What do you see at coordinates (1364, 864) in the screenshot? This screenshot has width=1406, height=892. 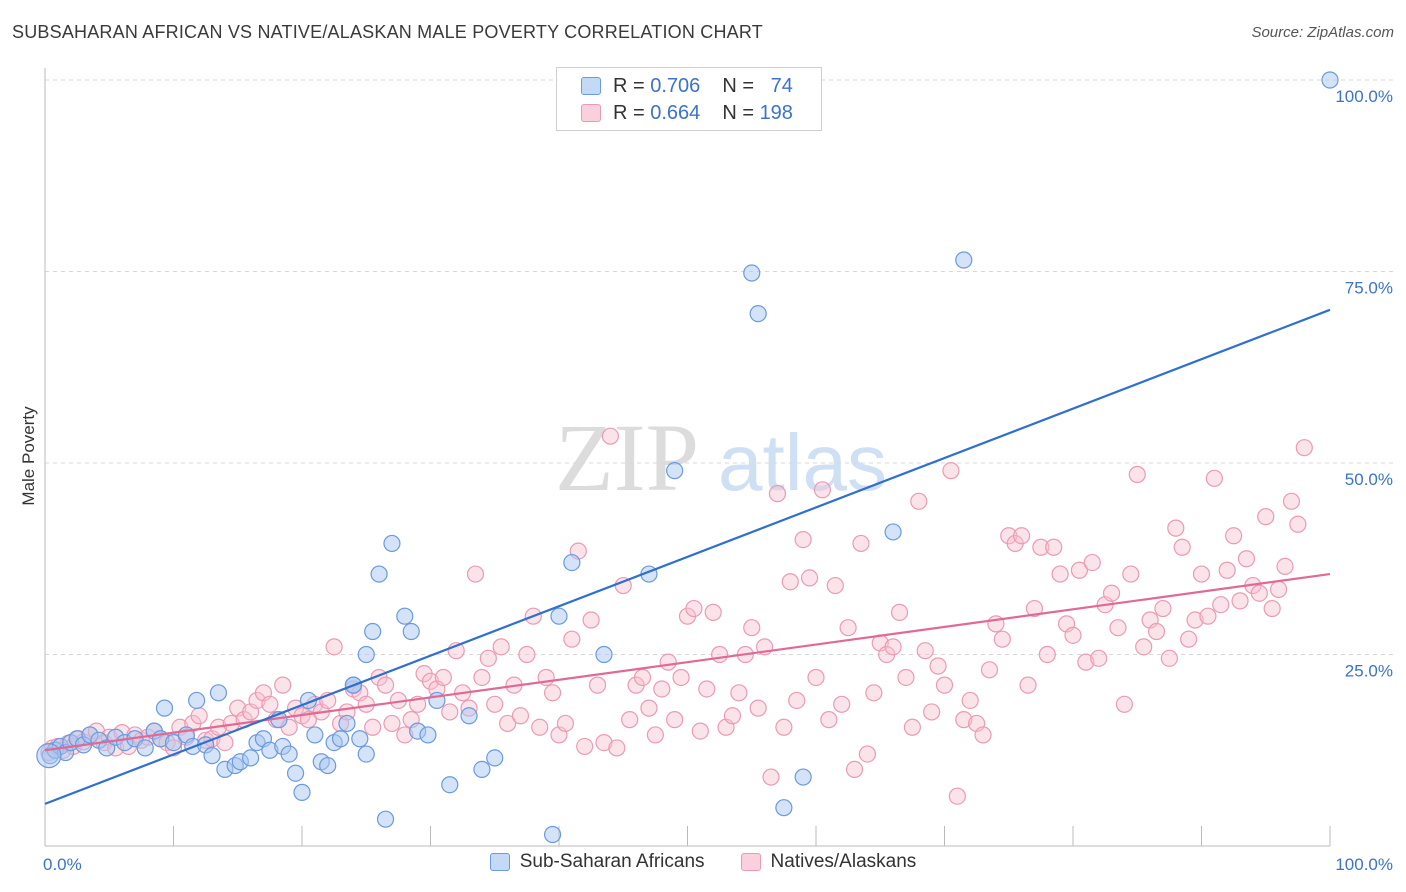 I see `x-tick-label: 100.0%` at bounding box center [1364, 864].